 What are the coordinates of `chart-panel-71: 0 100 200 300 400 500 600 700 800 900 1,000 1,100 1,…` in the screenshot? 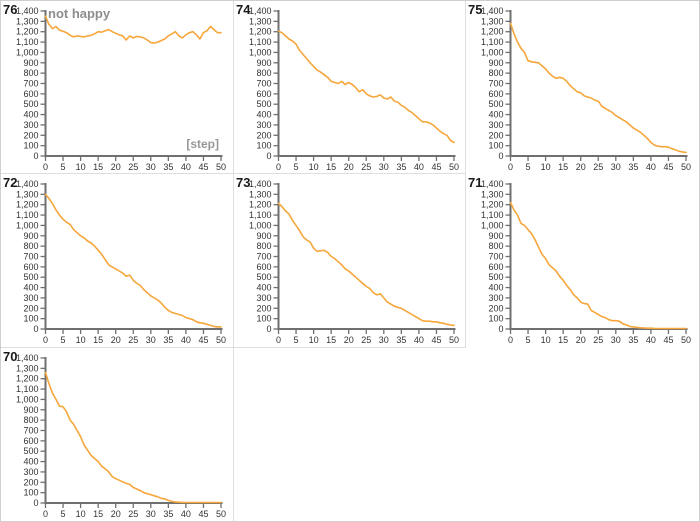 It's located at (582, 261).